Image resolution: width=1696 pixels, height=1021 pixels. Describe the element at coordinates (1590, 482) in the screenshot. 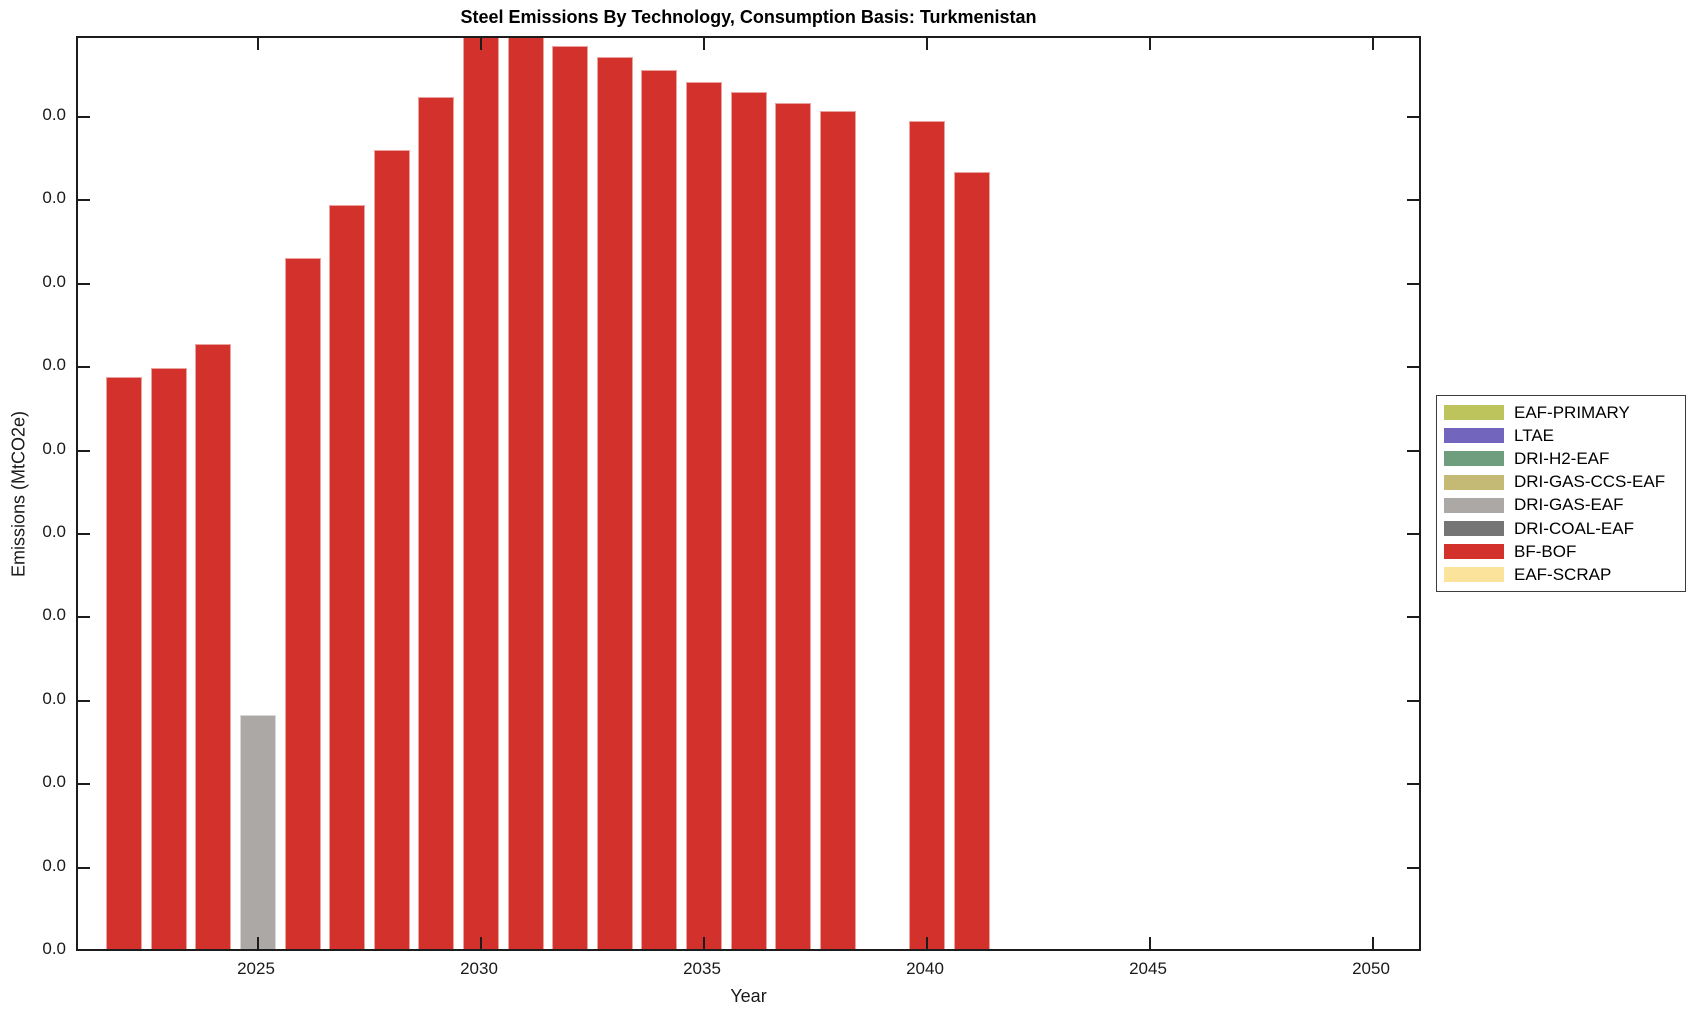

I see `legend-label: DRI-GAS-CCS-EAF` at that location.